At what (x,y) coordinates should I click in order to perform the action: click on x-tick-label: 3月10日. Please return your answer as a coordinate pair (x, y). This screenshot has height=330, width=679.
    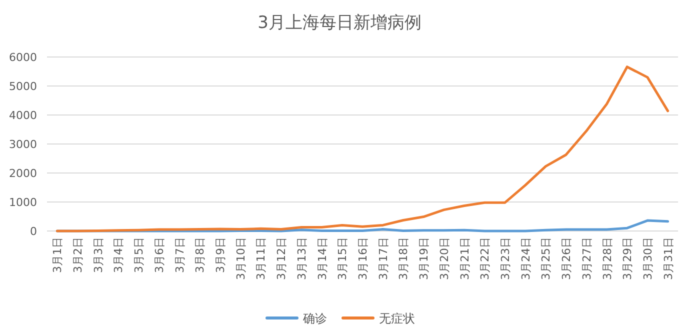
    Looking at the image, I should click on (241, 258).